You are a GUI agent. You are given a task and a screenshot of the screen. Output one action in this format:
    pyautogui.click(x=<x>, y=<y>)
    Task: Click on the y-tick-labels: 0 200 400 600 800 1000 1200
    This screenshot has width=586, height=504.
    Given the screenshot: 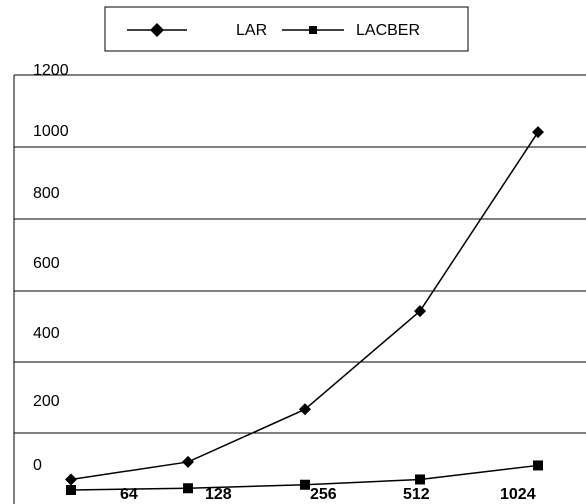 What is the action you would take?
    pyautogui.click(x=51, y=268)
    